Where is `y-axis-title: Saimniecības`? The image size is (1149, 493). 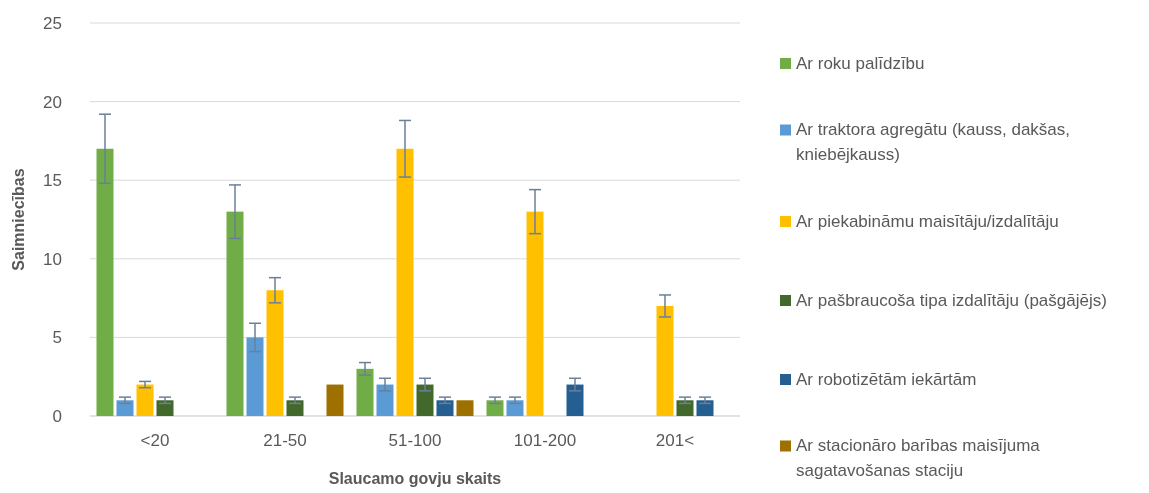
y-axis-title: Saimniecības is located at coordinates (18, 219).